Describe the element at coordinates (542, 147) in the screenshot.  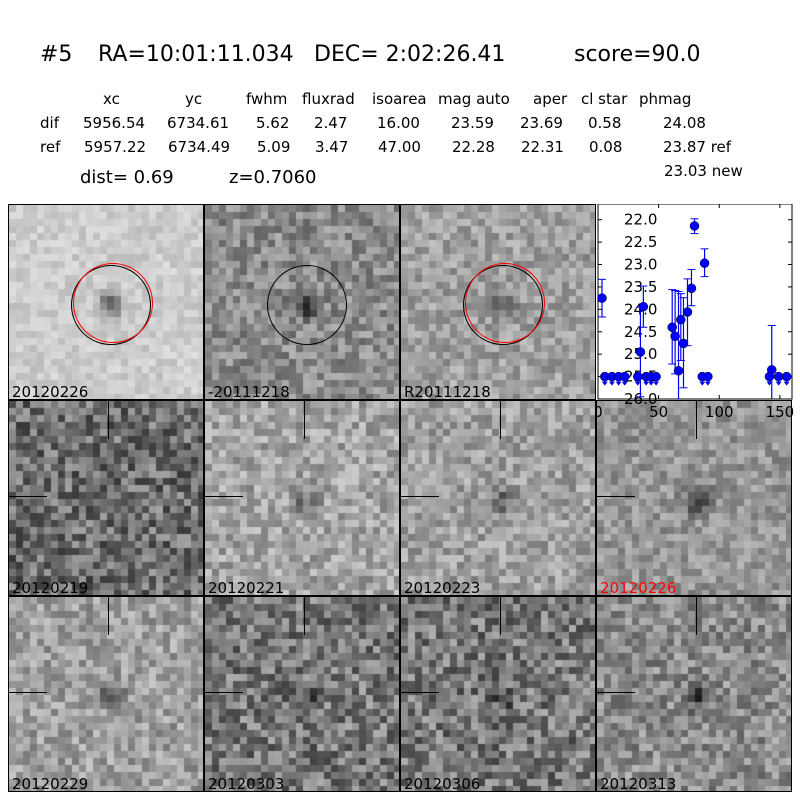
I see `table-cell: 22.31` at that location.